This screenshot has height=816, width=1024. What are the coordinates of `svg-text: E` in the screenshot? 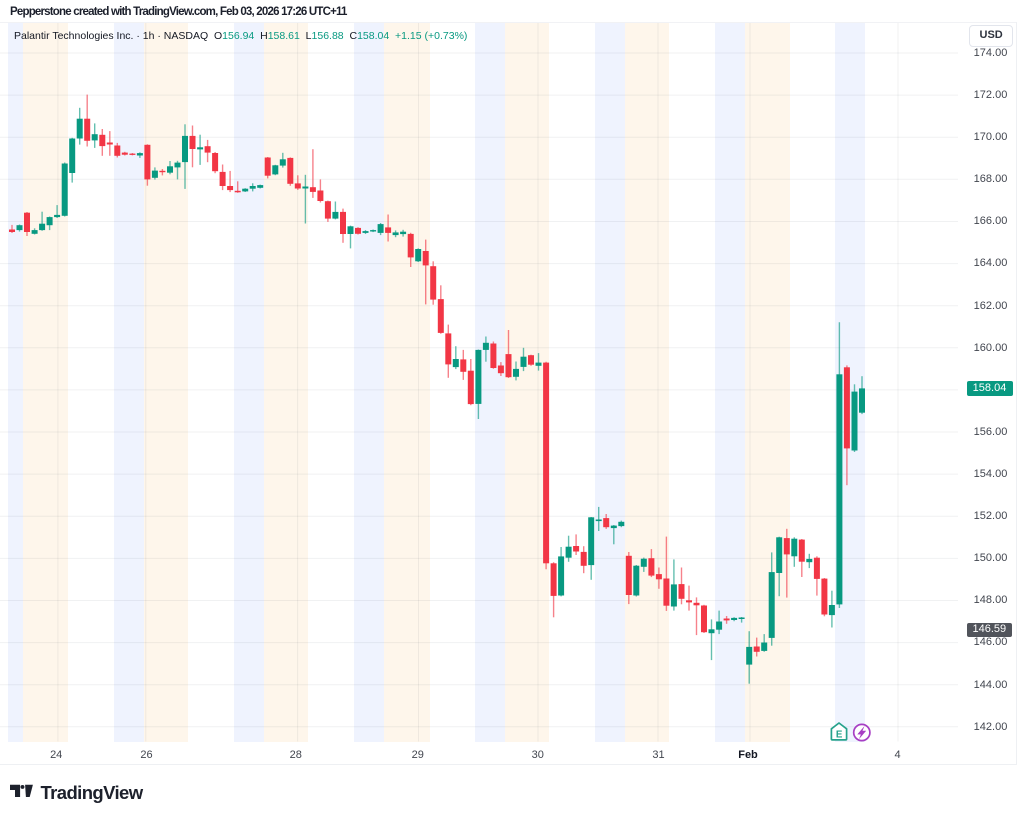 It's located at (839, 735).